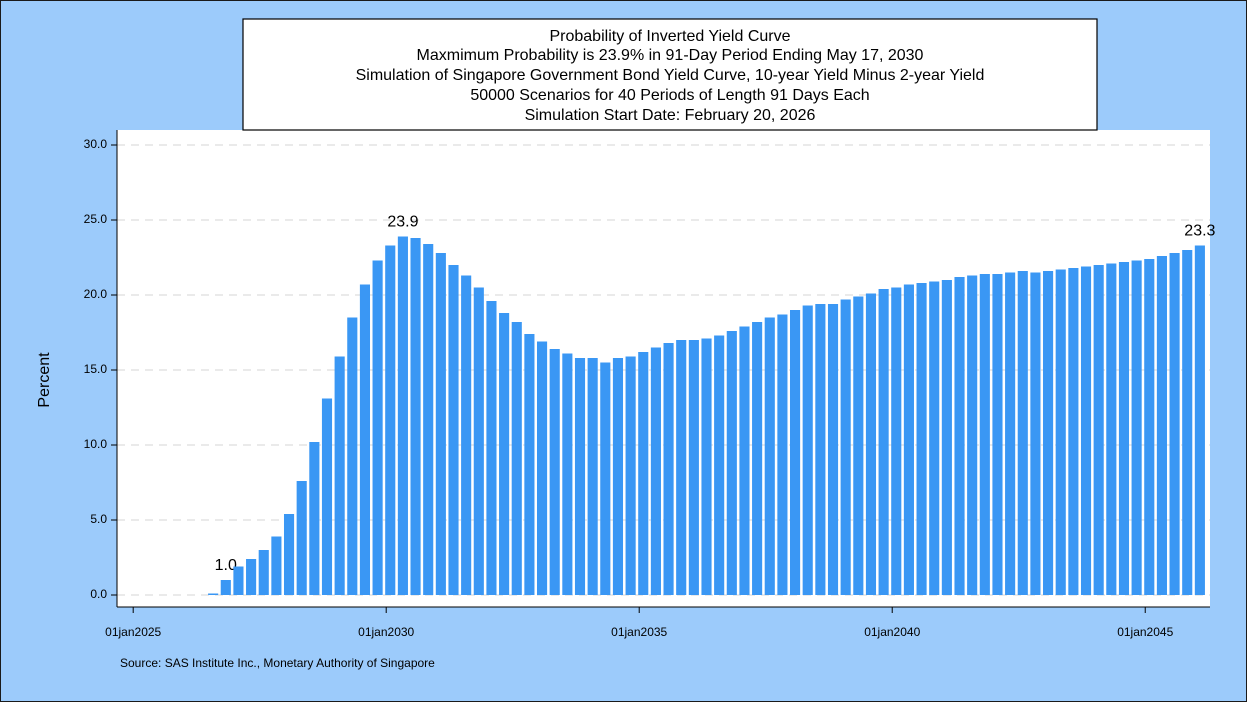 Image resolution: width=1247 pixels, height=702 pixels. What do you see at coordinates (1145, 632) in the screenshot?
I see `x-tick-label: 01jan2045` at bounding box center [1145, 632].